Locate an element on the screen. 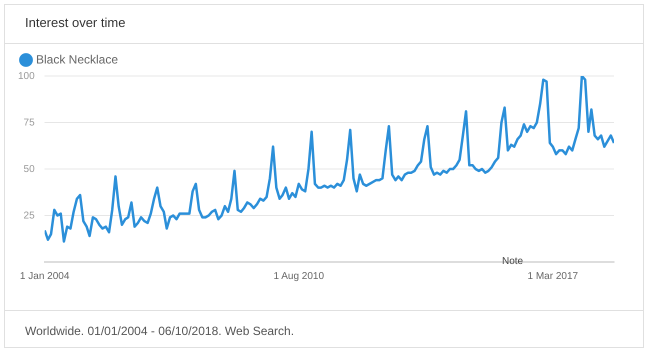 The image size is (650, 354). x-tick-label: 1 Jan 2004 is located at coordinates (45, 276).